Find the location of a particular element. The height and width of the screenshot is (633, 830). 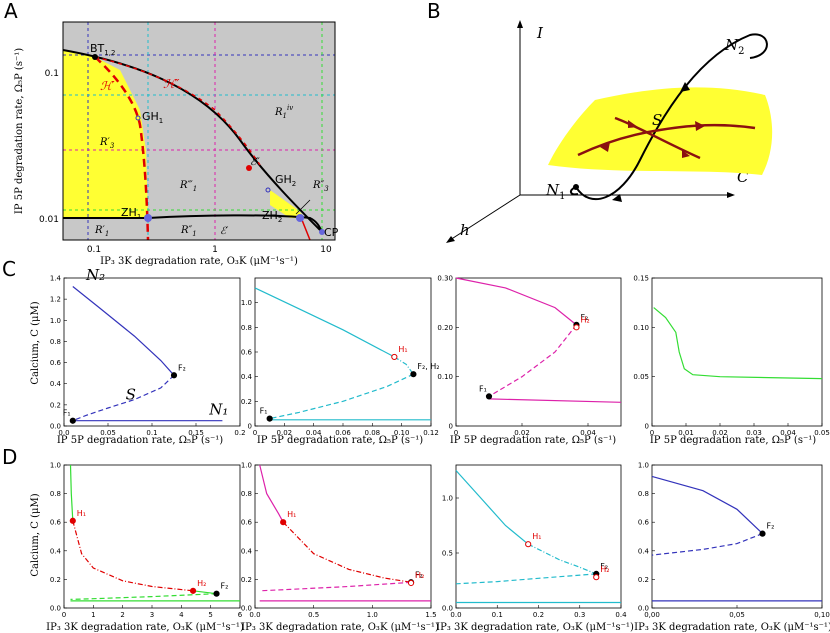

d3-xlabel: IP₃ 3K degradation rate, O₃K (μM⁻¹s⁻¹) is located at coordinates (535, 627).